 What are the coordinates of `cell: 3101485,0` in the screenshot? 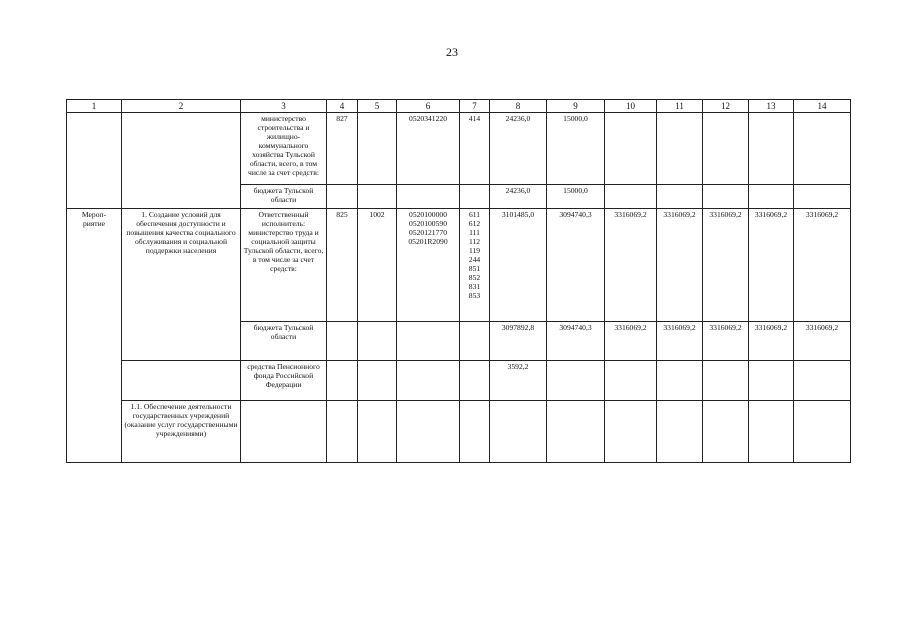 It's located at (518, 265).